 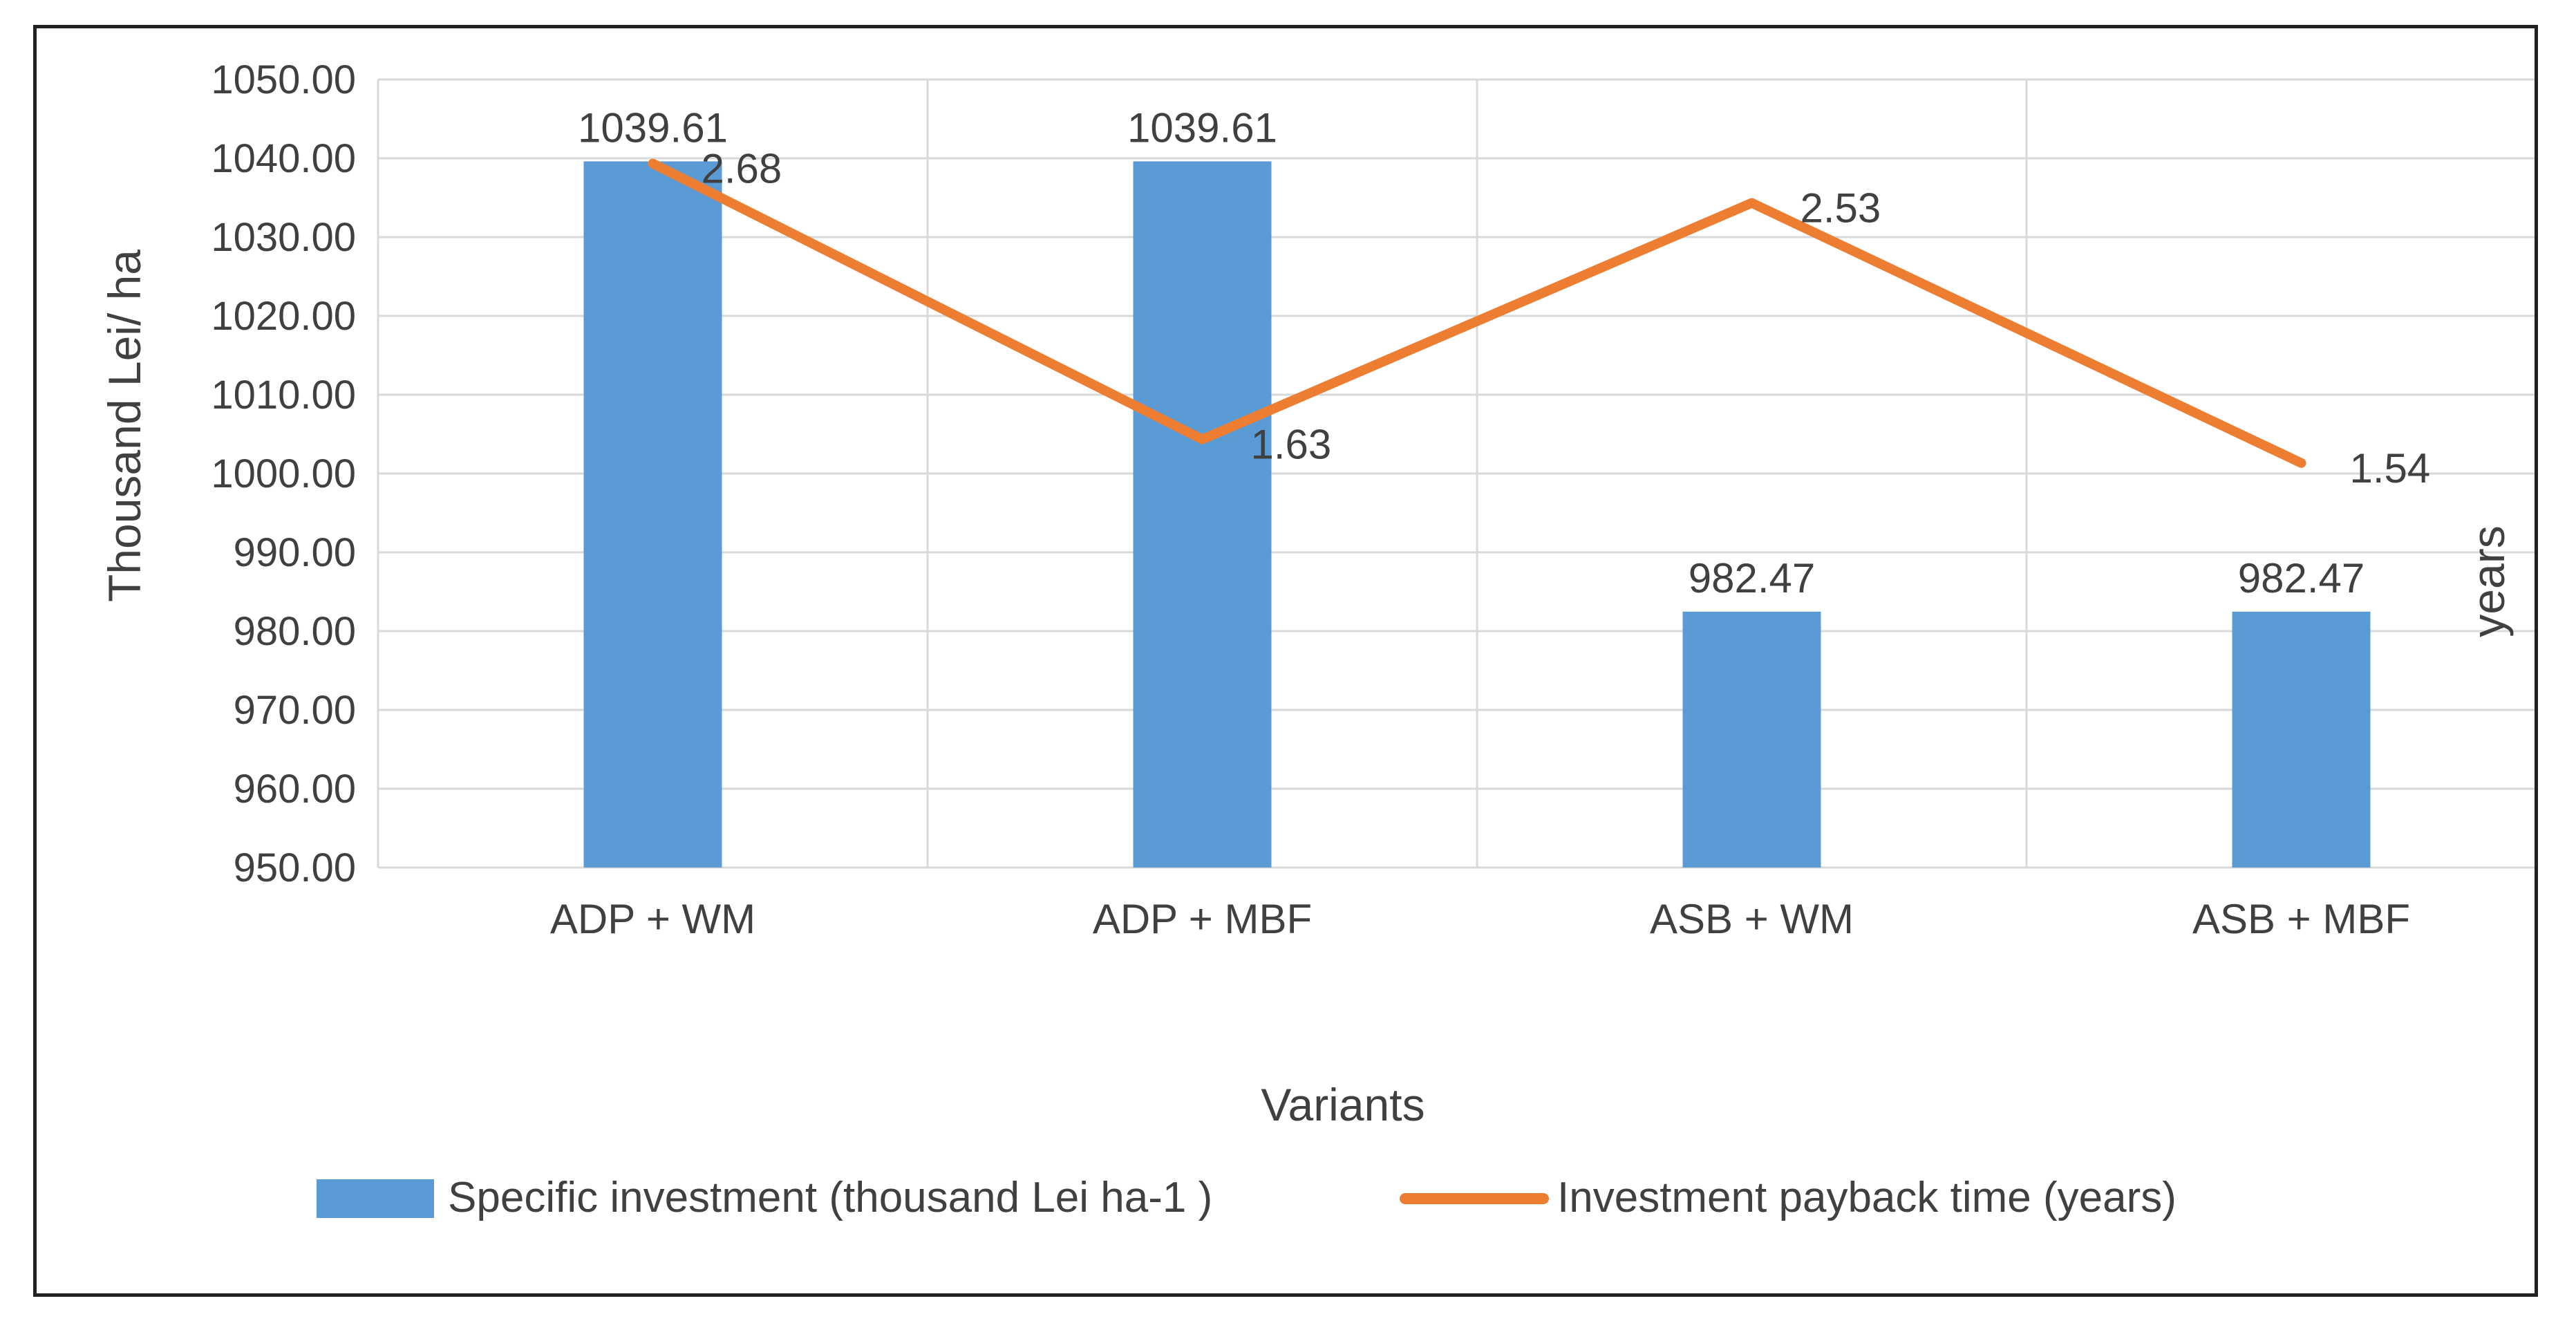 I want to click on line-data-label: 1.54, so click(x=2390, y=468).